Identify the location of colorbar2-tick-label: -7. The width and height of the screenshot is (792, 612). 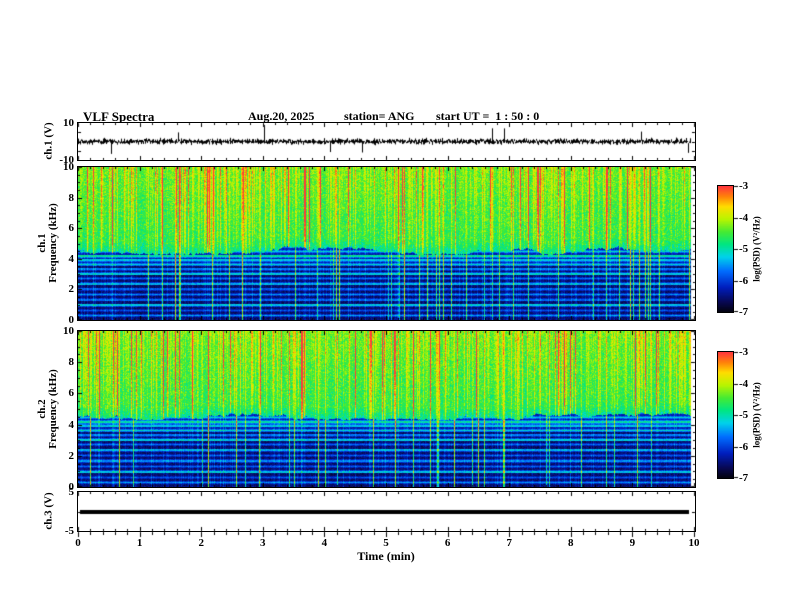
(744, 478).